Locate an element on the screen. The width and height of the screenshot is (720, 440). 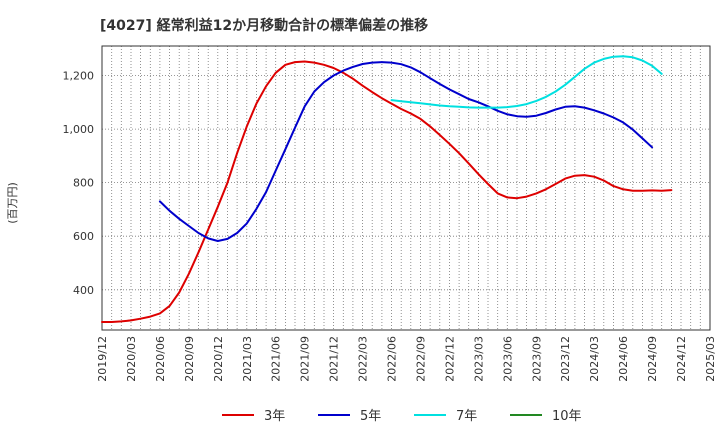
x-tick-label: 2021/12 is located at coordinates (334, 359).